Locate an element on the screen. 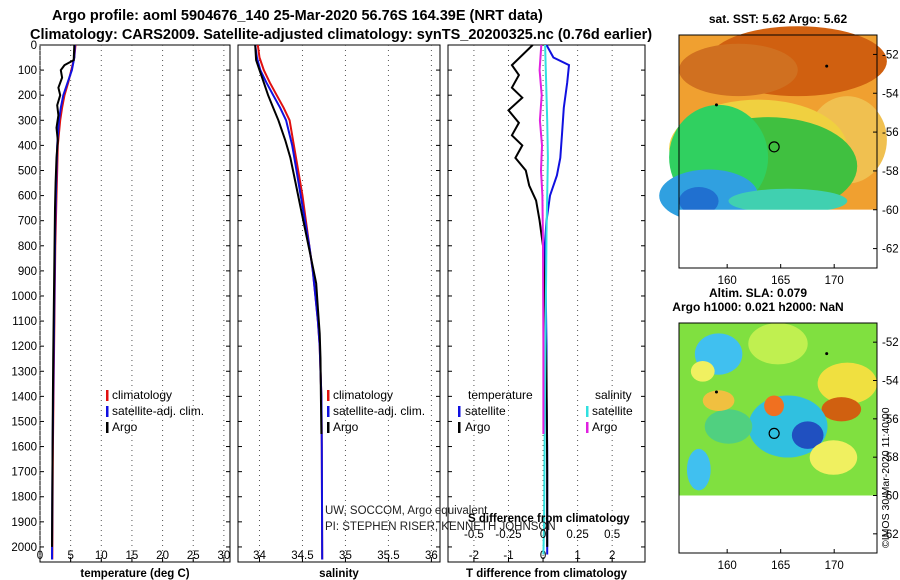  x-tick-label: 1 is located at coordinates (577, 556).